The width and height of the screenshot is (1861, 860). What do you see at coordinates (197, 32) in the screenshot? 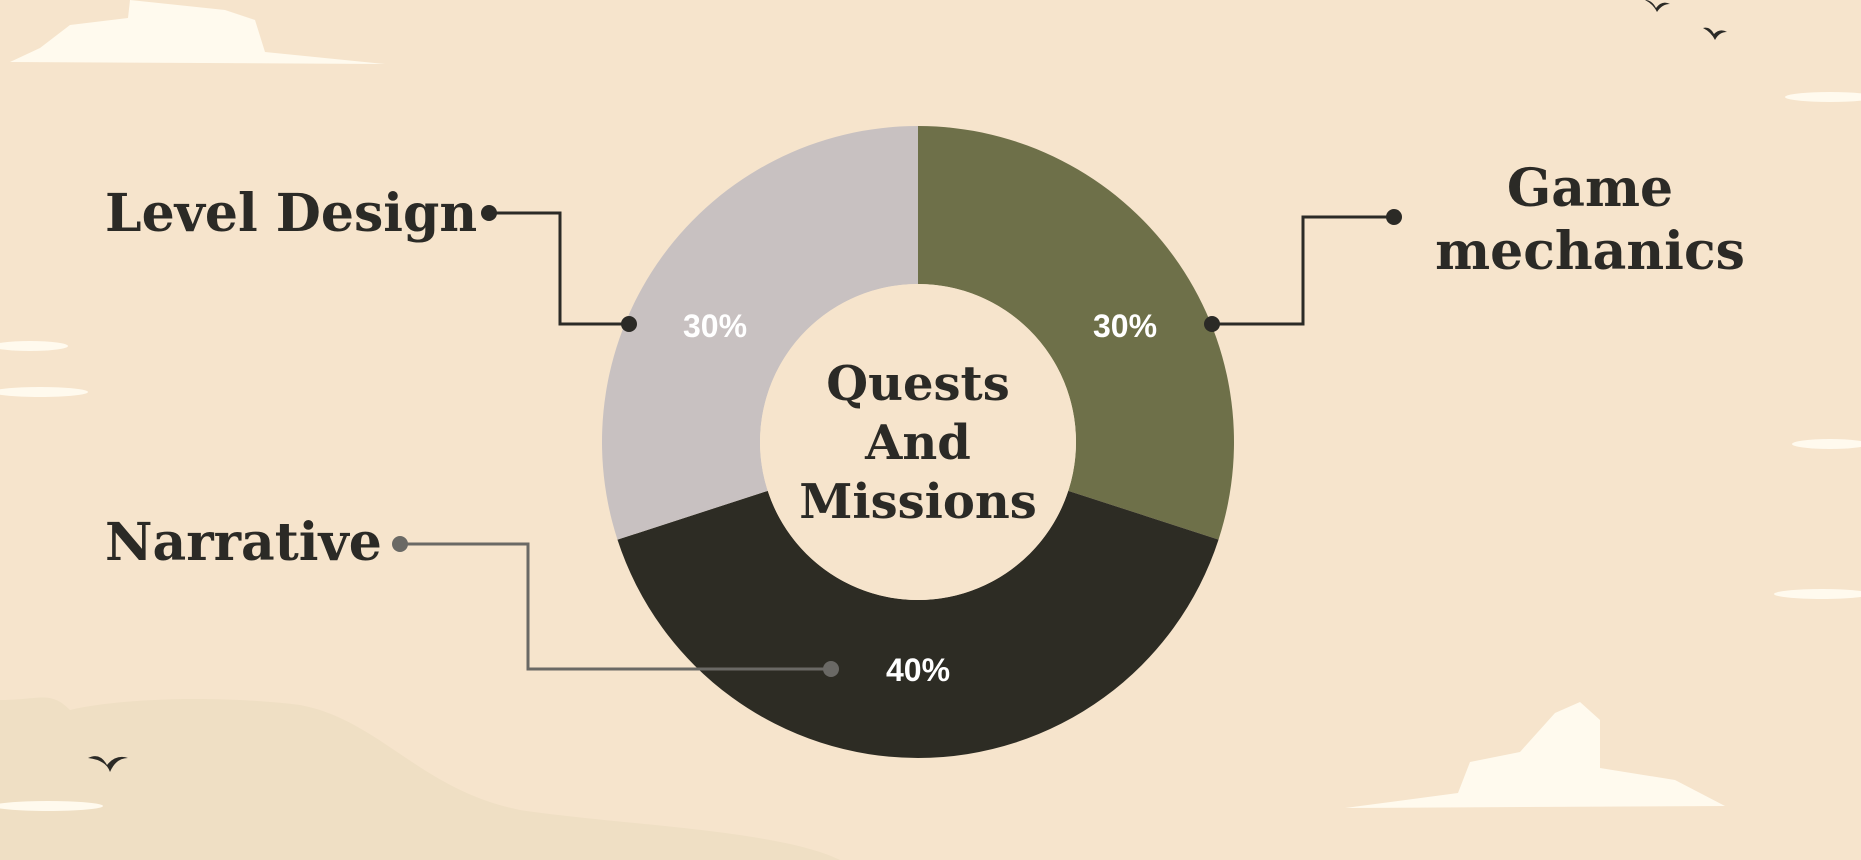
I see `cloud-top-left` at bounding box center [197, 32].